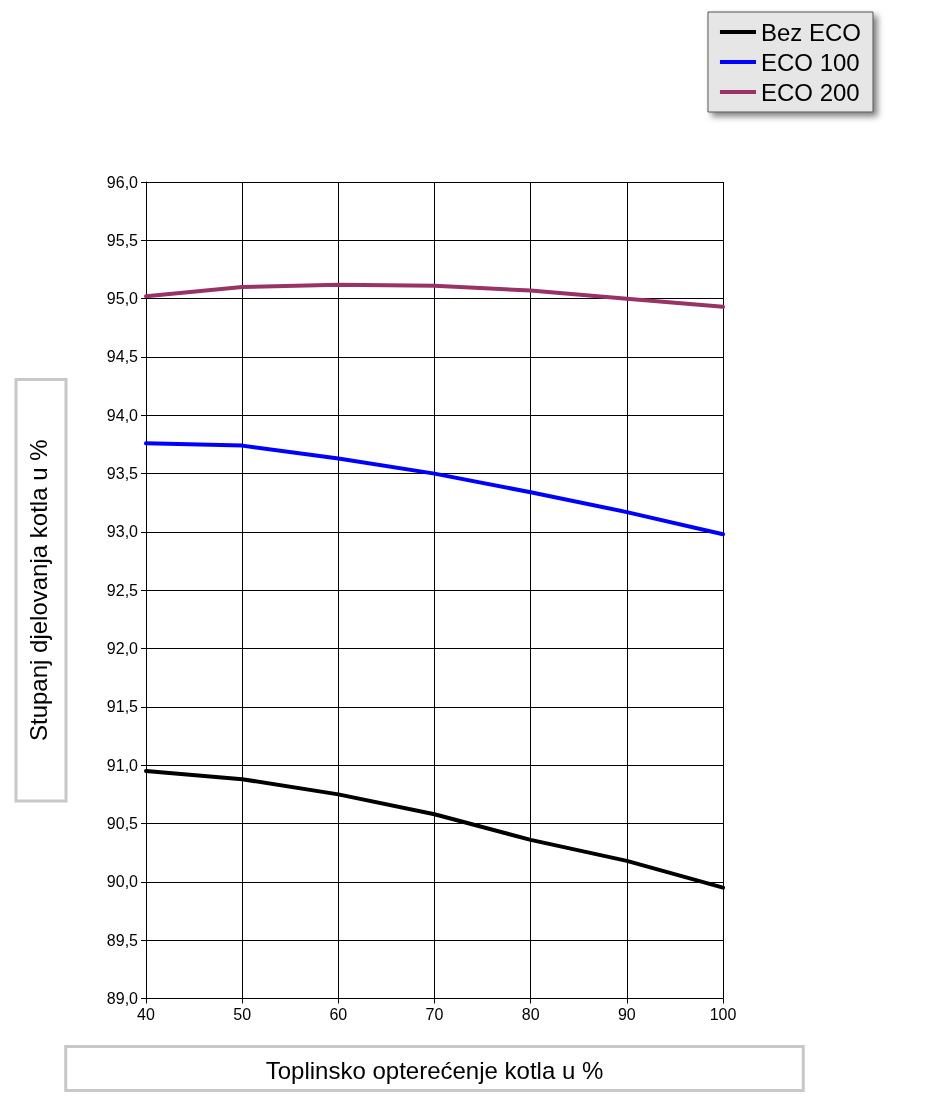 The height and width of the screenshot is (1097, 933). Describe the element at coordinates (122, 182) in the screenshot. I see `y-tick-label: 96,0` at that location.